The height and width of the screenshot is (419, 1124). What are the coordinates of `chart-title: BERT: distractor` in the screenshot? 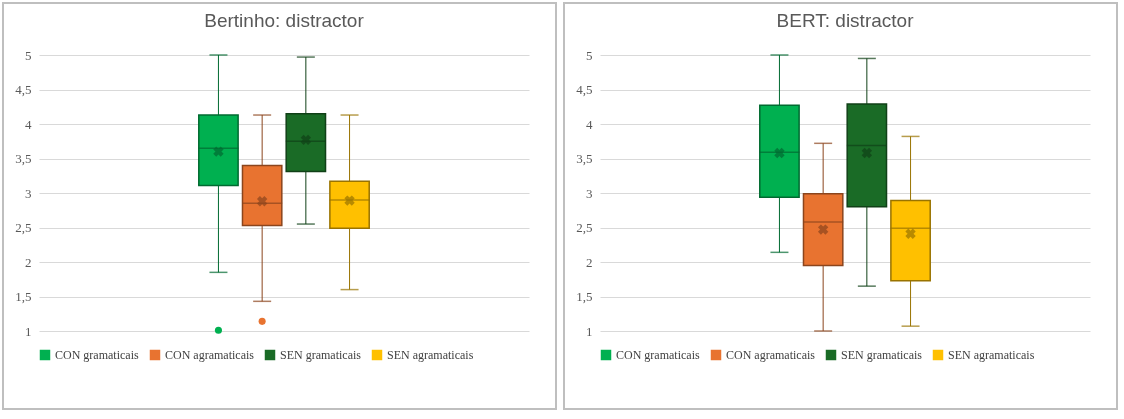 It's located at (845, 20).